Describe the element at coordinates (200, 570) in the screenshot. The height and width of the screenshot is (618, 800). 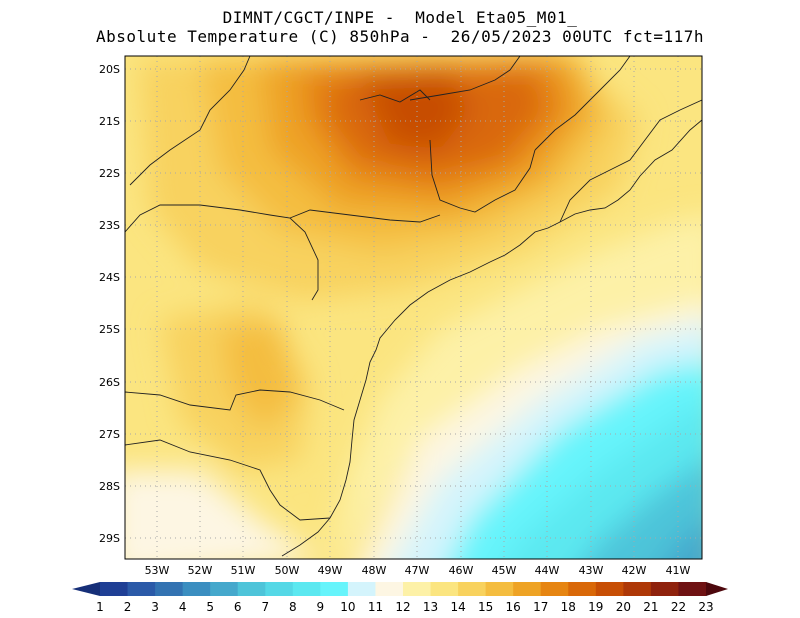
I see `lon-label: 52W` at that location.